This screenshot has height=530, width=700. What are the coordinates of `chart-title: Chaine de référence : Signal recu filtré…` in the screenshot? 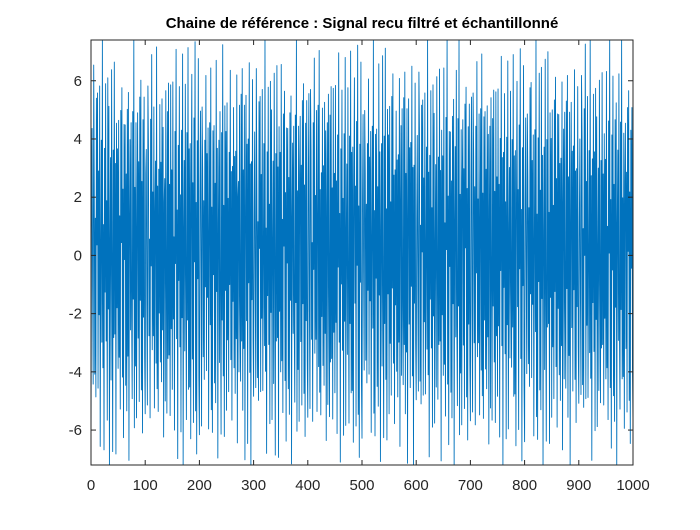 It's located at (362, 23).